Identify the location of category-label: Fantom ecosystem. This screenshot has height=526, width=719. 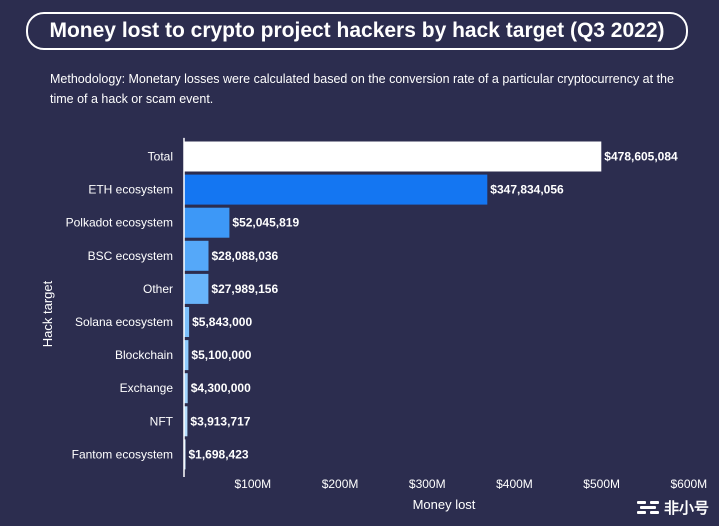
(122, 454).